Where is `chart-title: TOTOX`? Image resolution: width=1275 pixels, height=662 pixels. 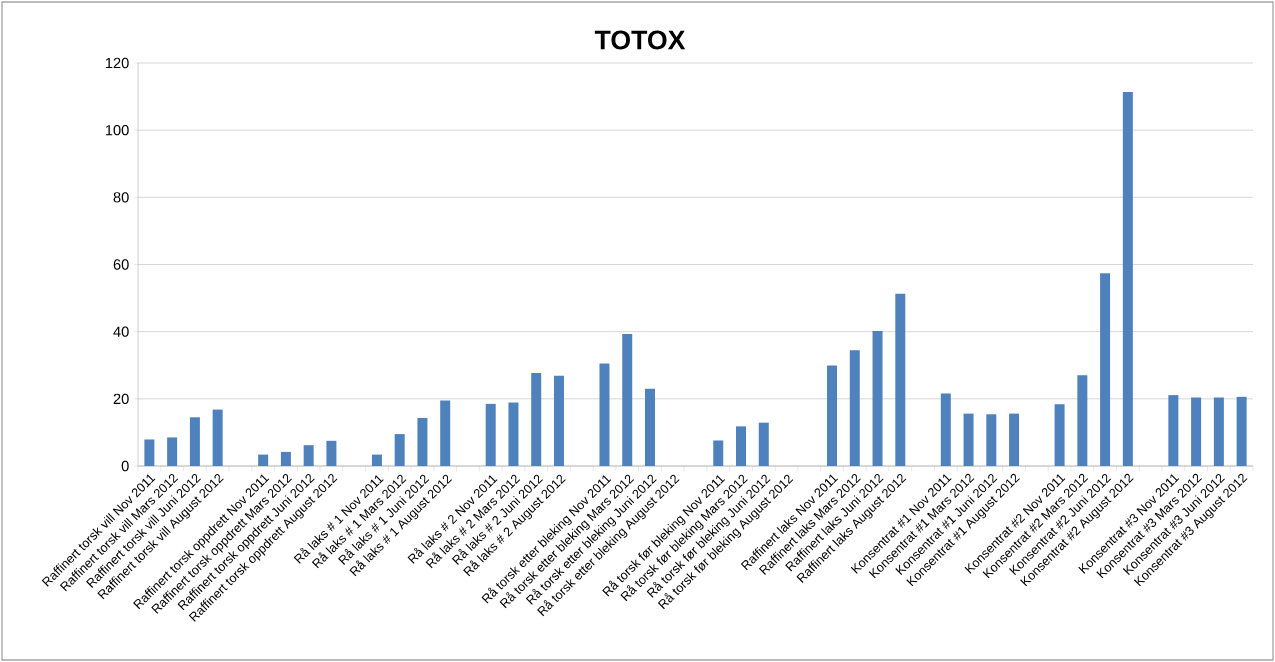 chart-title: TOTOX is located at coordinates (640, 40).